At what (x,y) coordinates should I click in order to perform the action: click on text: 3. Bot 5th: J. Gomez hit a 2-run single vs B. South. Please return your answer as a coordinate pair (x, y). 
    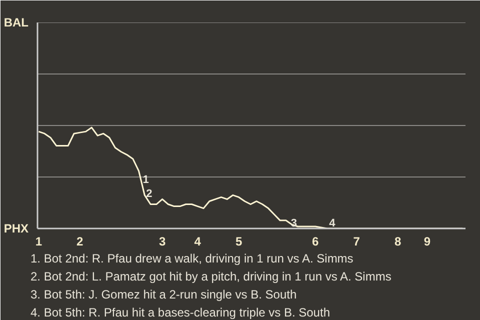
    Looking at the image, I should click on (163, 295).